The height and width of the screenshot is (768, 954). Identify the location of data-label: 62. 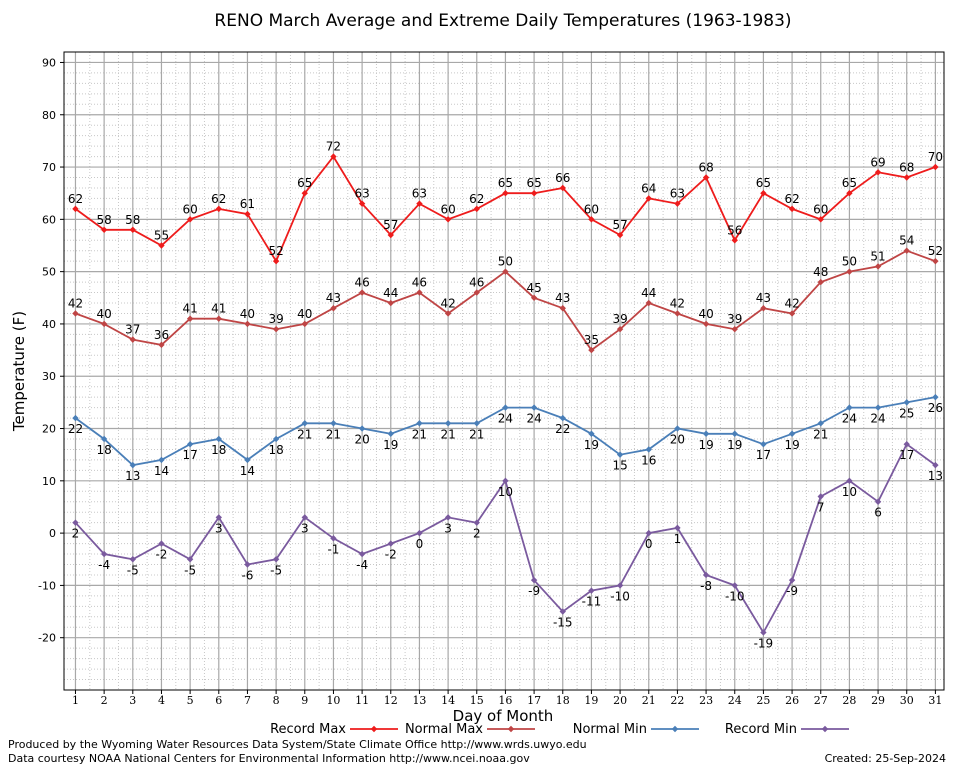
(75, 199).